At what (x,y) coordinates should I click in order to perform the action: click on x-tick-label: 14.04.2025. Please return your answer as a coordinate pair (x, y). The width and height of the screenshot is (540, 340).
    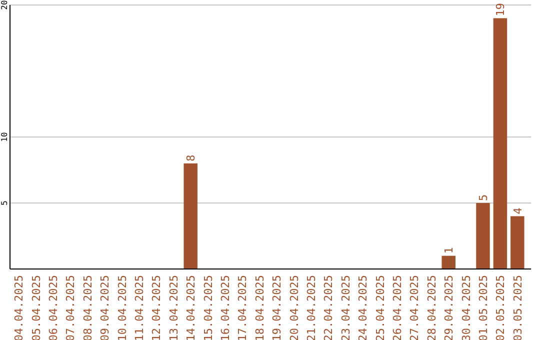
    Looking at the image, I should click on (191, 307).